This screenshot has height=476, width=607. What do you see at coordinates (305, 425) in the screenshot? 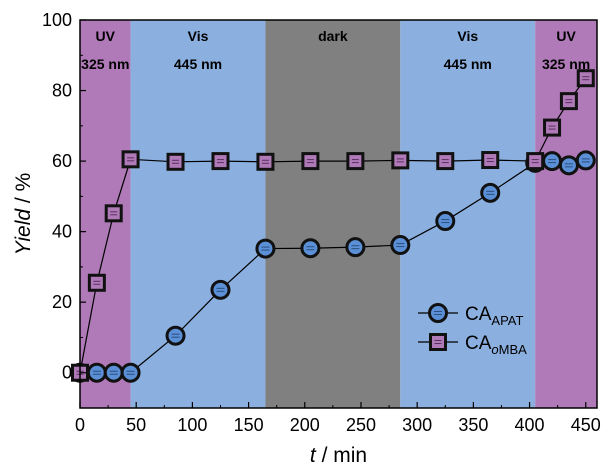
I see `x-tick-label: 200` at bounding box center [305, 425].